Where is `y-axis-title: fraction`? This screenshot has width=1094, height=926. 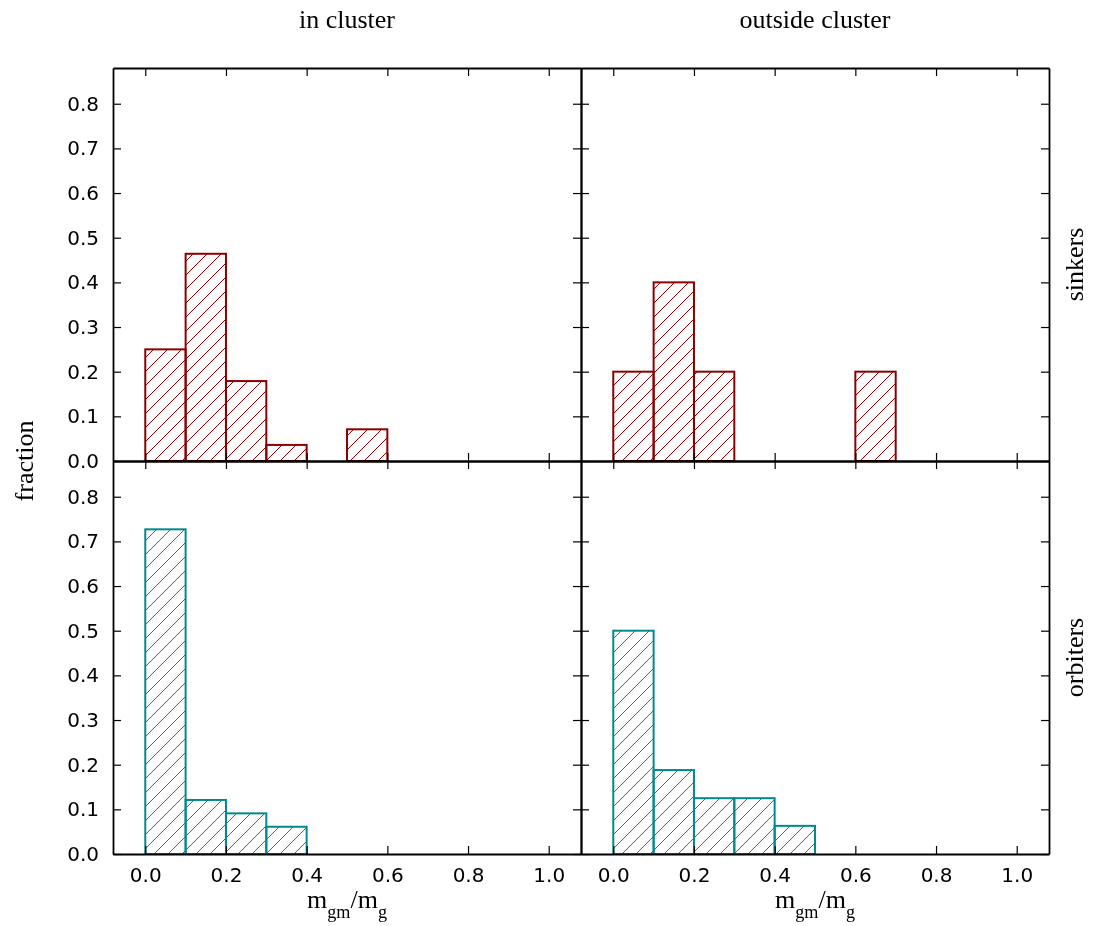
y-axis-title: fraction is located at coordinates (24, 461).